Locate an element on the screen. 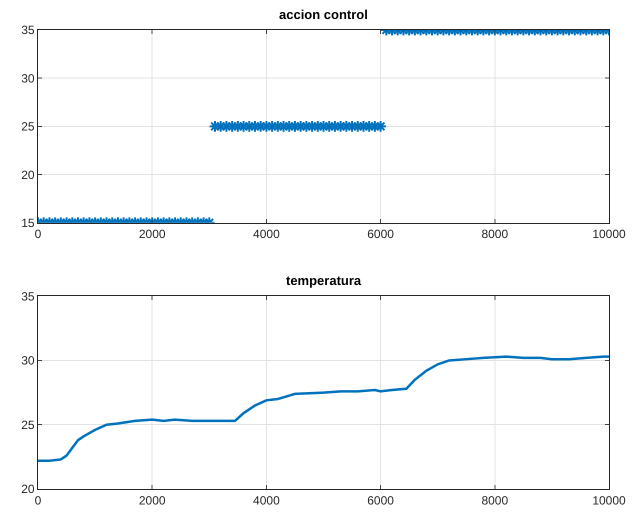  y-tick-label: 15 is located at coordinates (28, 223).